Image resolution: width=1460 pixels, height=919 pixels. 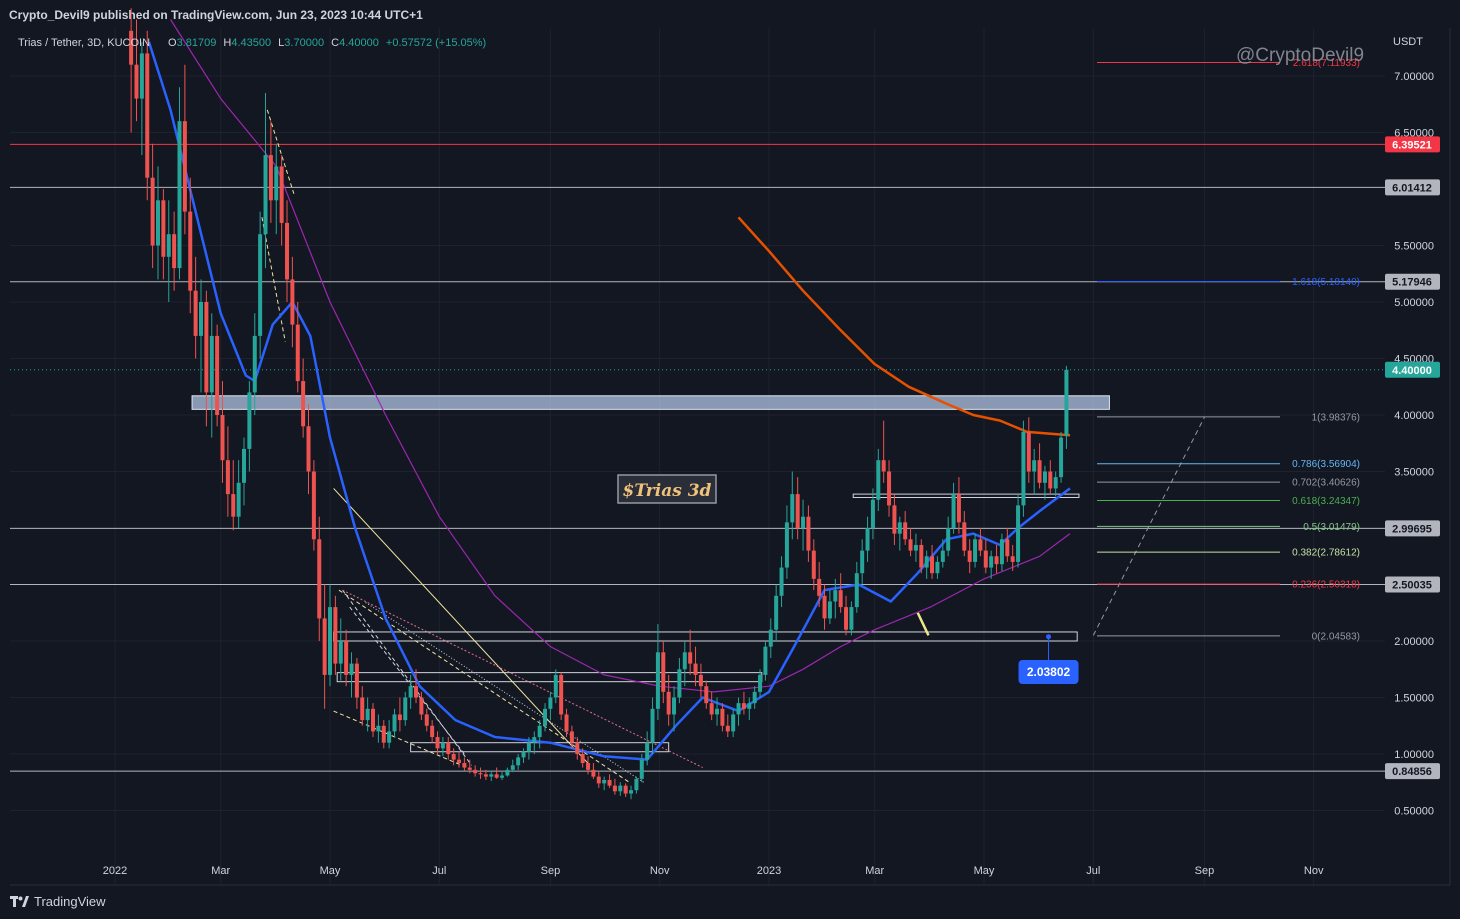 I want to click on time-tick-label: Nov, so click(x=660, y=871).